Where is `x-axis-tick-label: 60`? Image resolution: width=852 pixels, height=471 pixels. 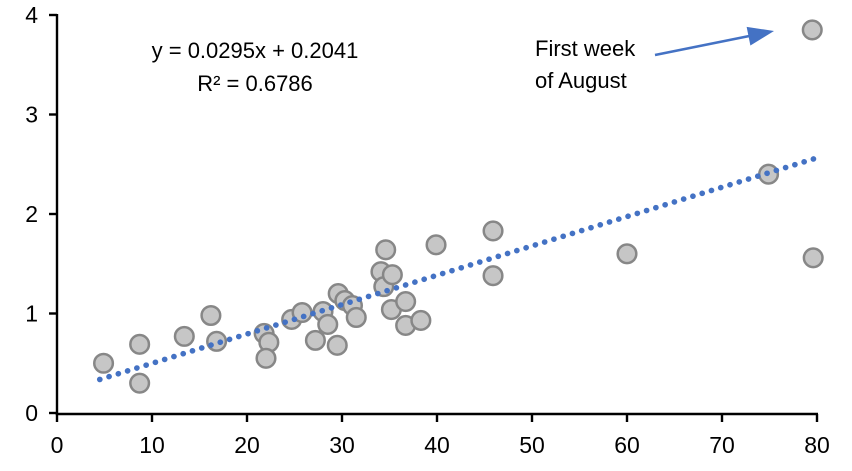
x-axis-tick-label: 60 is located at coordinates (627, 445).